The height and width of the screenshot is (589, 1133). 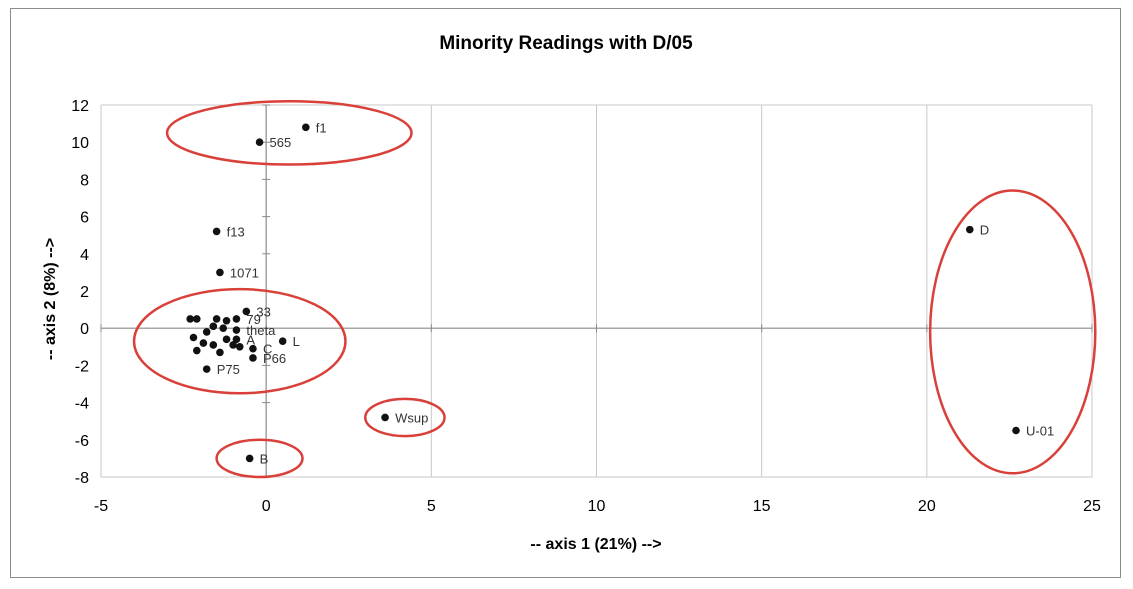 What do you see at coordinates (264, 458) in the screenshot?
I see `point-label: B` at bounding box center [264, 458].